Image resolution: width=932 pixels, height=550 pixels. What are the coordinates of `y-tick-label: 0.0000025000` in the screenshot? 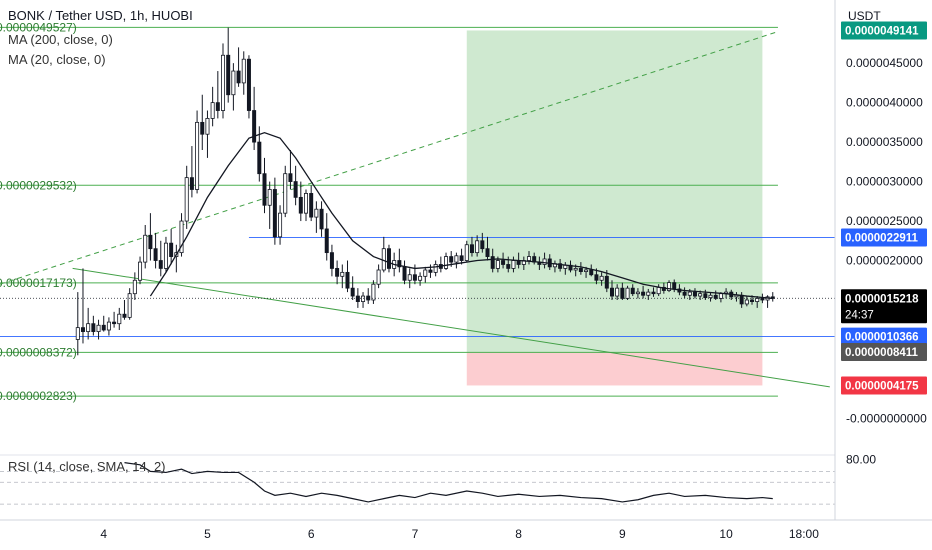 It's located at (884, 221).